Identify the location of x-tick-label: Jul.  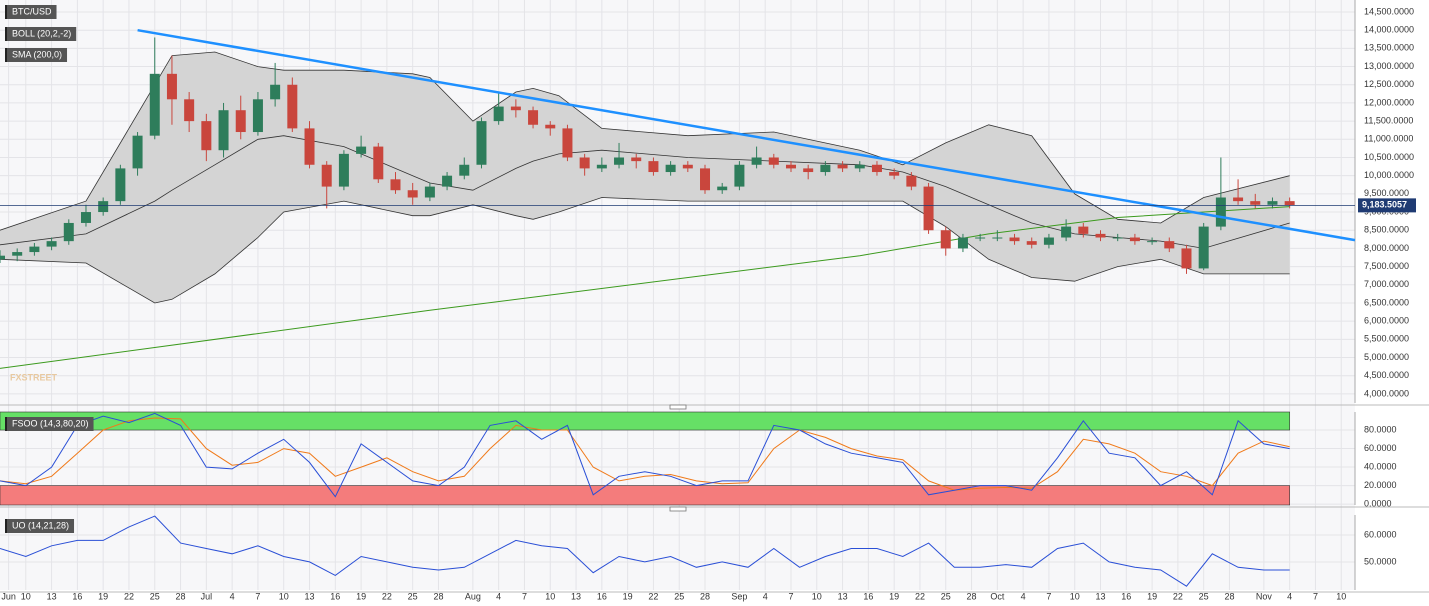
(207, 596).